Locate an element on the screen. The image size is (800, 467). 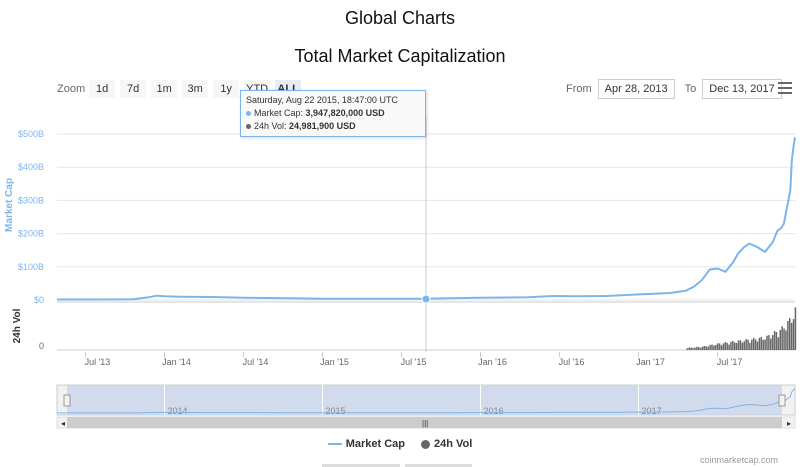
navigator-year-label: 2015 is located at coordinates (335, 411).